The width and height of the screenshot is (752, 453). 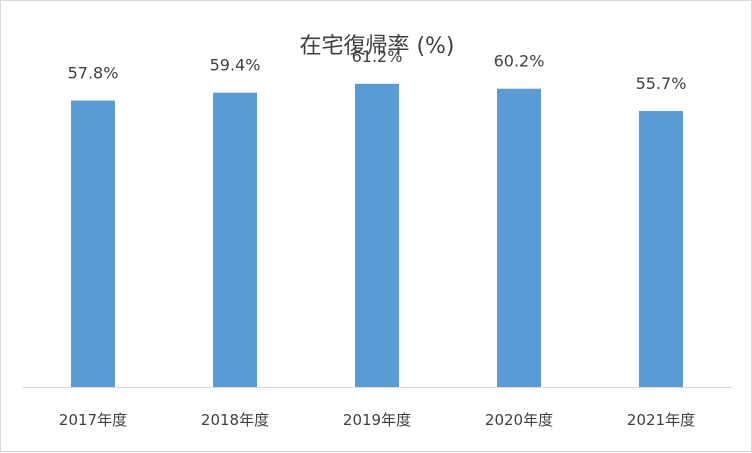 What do you see at coordinates (235, 239) in the screenshot?
I see `bar-2018年度` at bounding box center [235, 239].